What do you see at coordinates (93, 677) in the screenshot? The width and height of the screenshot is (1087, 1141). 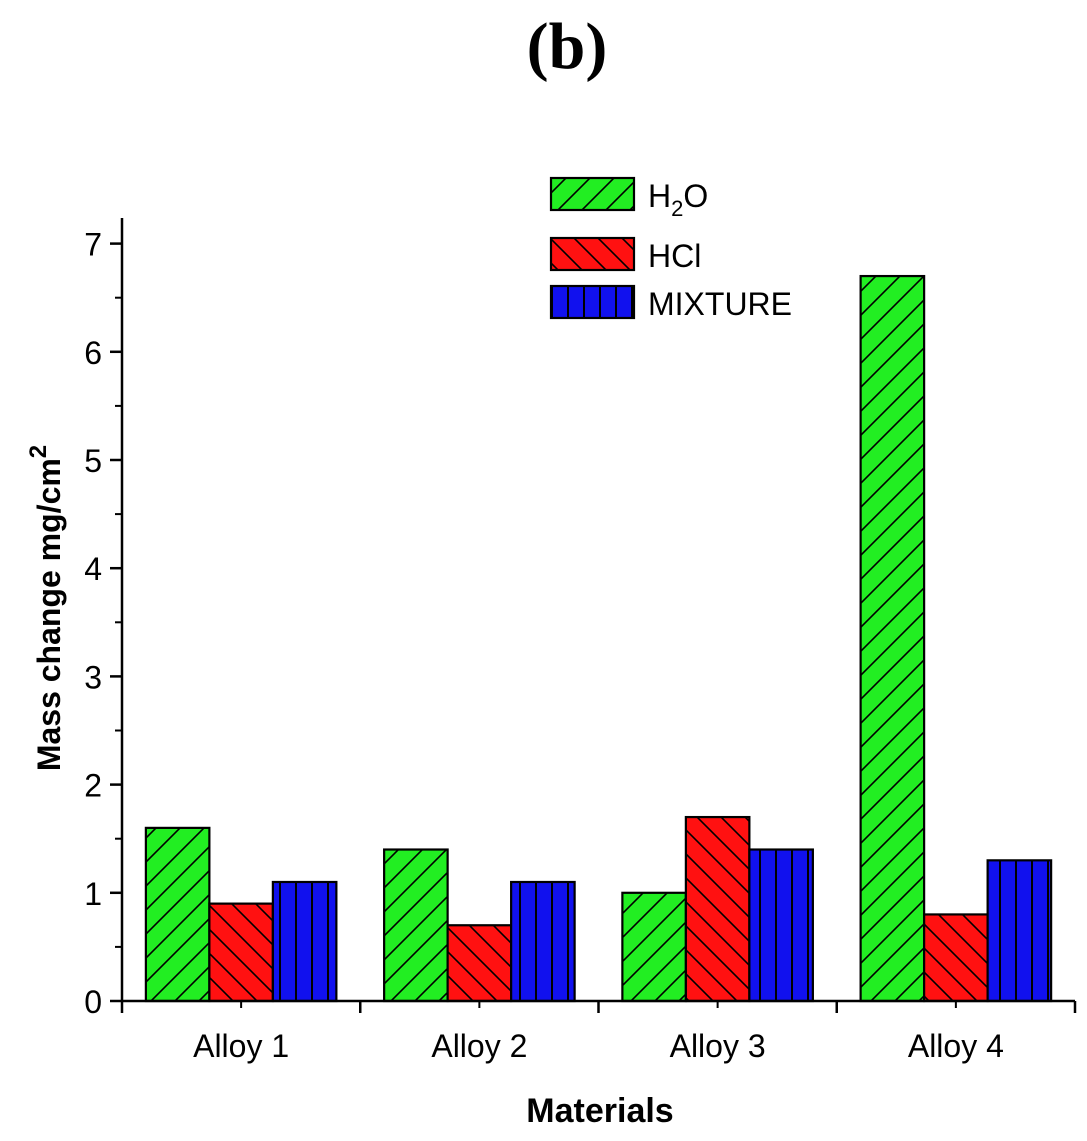 I see `y-tick-label: 3` at bounding box center [93, 677].